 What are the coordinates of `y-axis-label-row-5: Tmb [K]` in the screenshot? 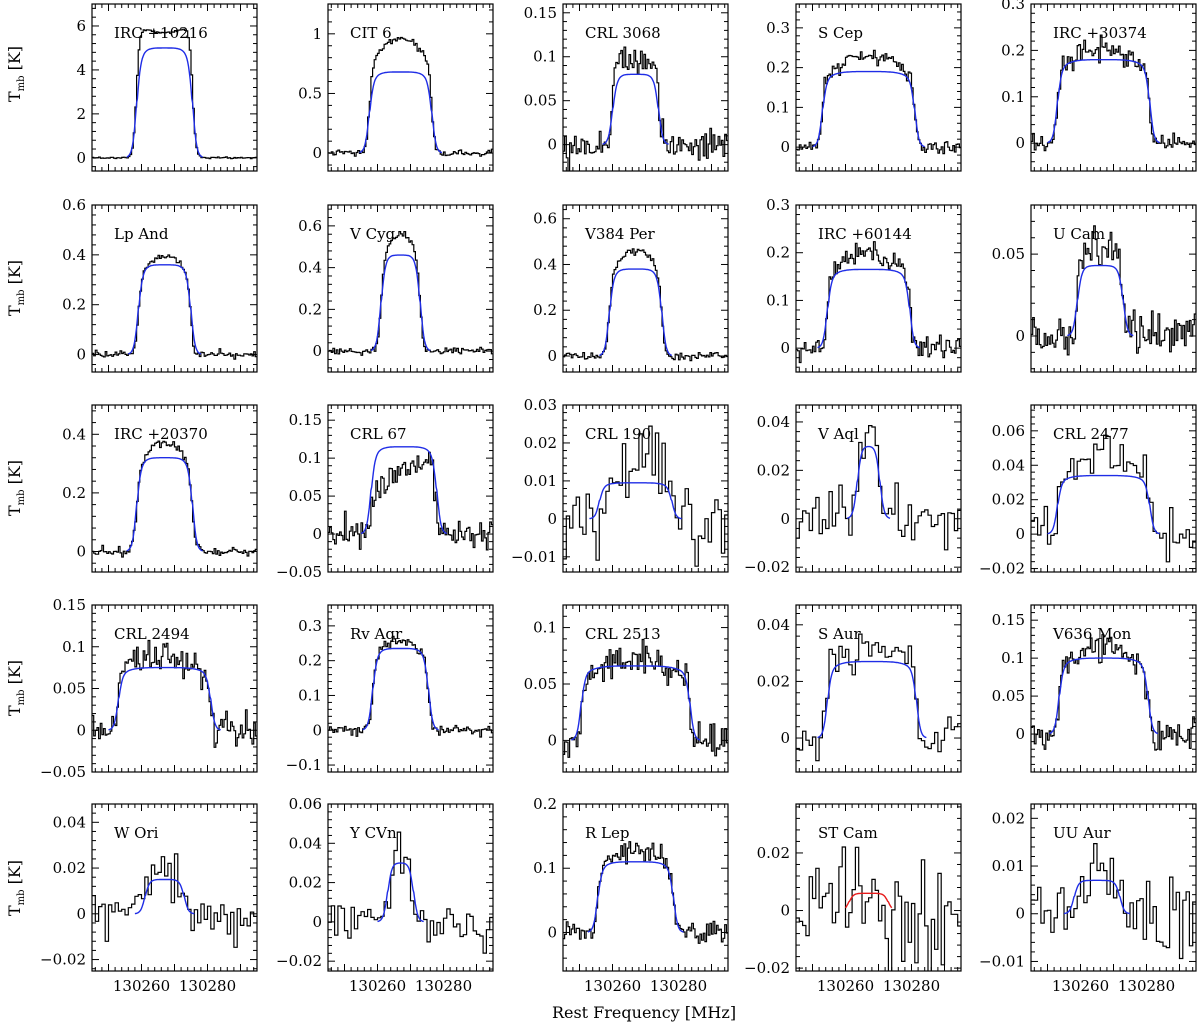 It's located at (16, 888).